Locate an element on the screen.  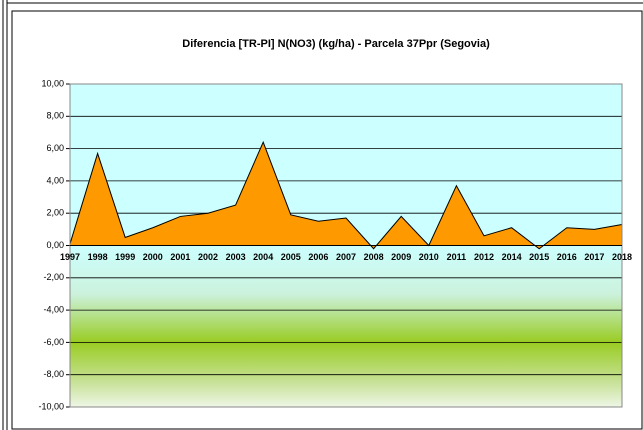
y-tick-label: -10,00 is located at coordinates (51, 406).